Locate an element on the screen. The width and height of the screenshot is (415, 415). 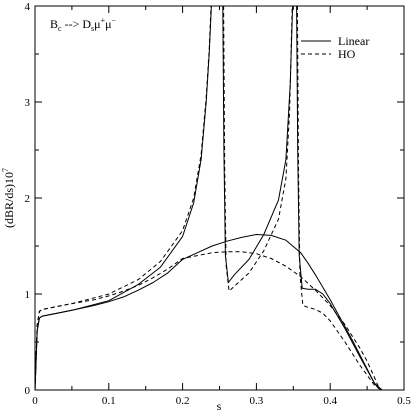
y-tick-label: 1 is located at coordinates (28, 295).